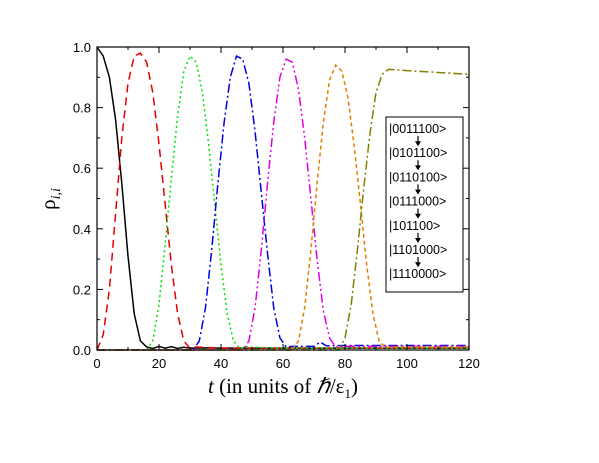 Image resolution: width=599 pixels, height=463 pixels. Describe the element at coordinates (221, 363) in the screenshot. I see `x-tick-label: 40` at that location.